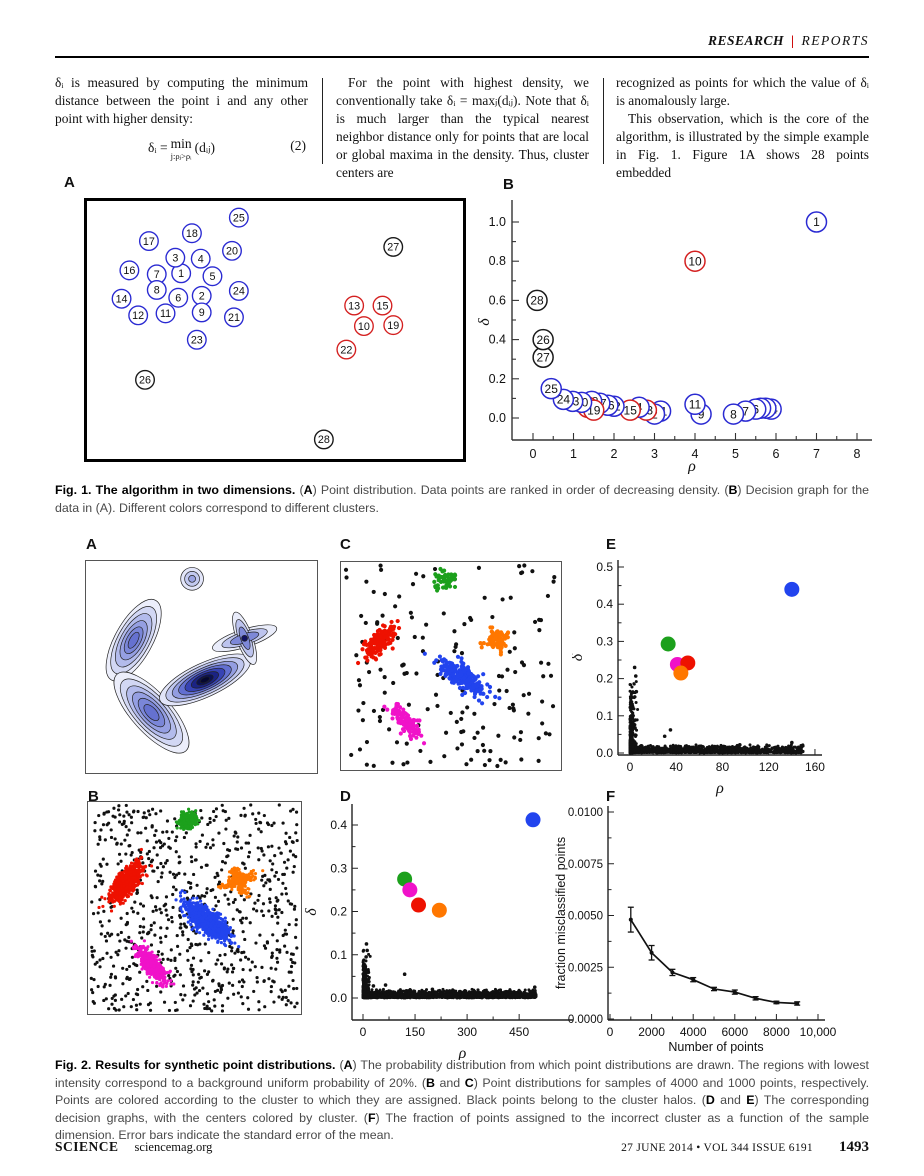  I want to click on equation-2: δᵢ = min j:ρⱼ>ρᵢ (dᵢⱼ) (2), so click(181, 148).